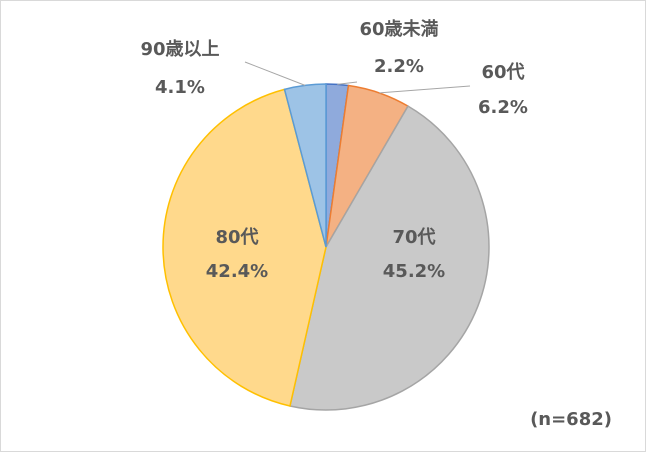  What do you see at coordinates (237, 271) in the screenshot?
I see `value-label: 42.4%` at bounding box center [237, 271].